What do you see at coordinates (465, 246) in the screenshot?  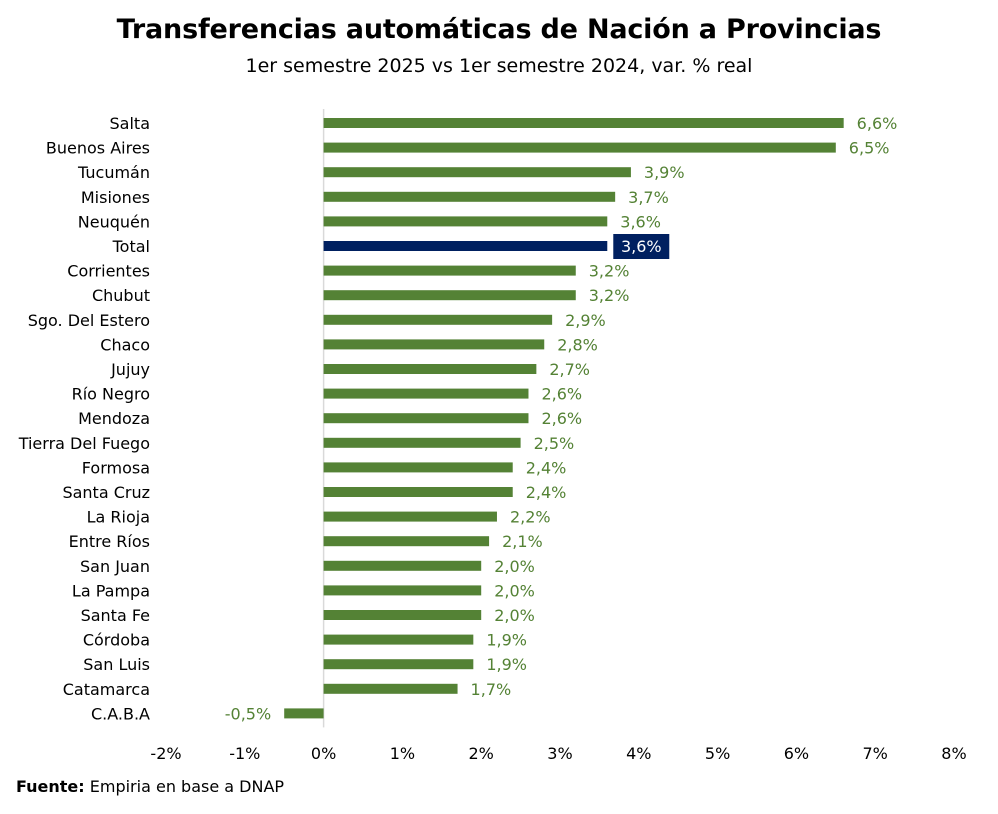 I see `bar-highlight` at bounding box center [465, 246].